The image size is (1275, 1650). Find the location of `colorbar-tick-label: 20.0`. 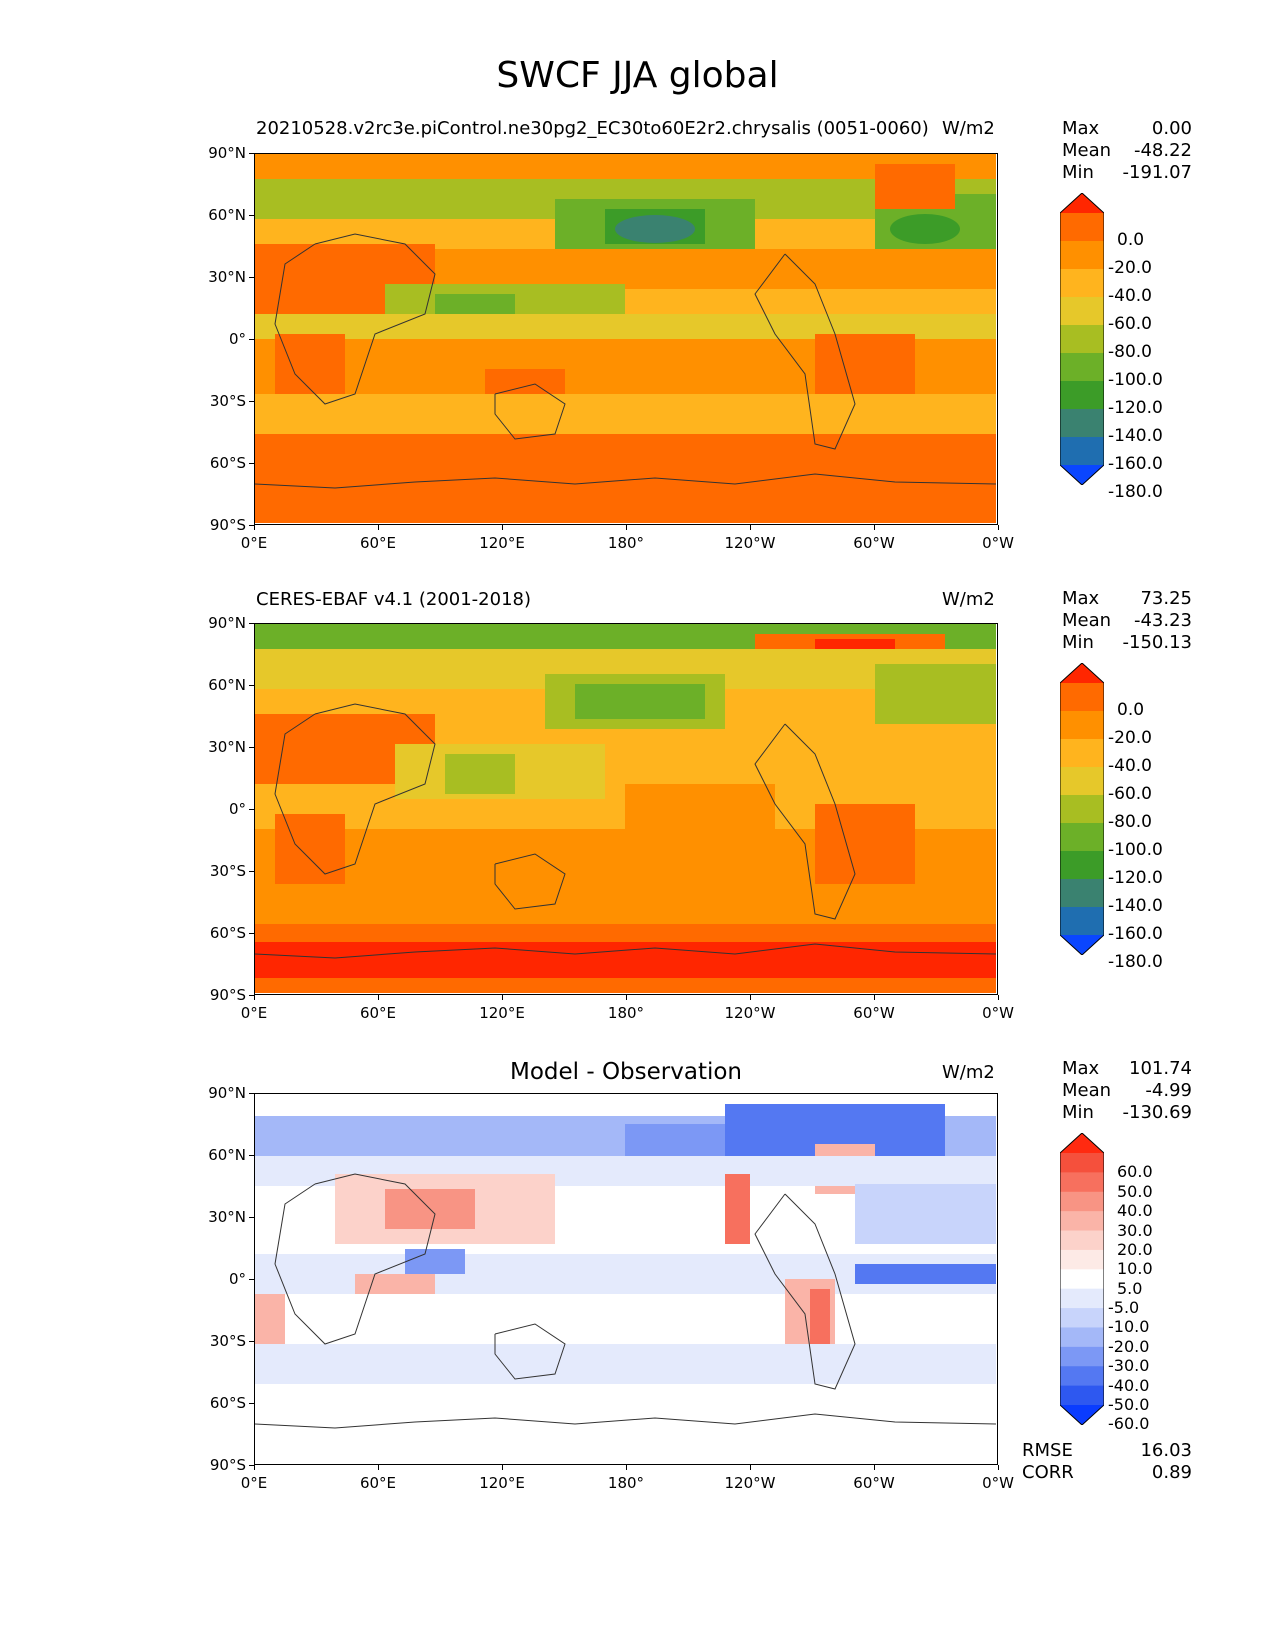

colorbar-tick-label: 20.0 is located at coordinates (1135, 1249).